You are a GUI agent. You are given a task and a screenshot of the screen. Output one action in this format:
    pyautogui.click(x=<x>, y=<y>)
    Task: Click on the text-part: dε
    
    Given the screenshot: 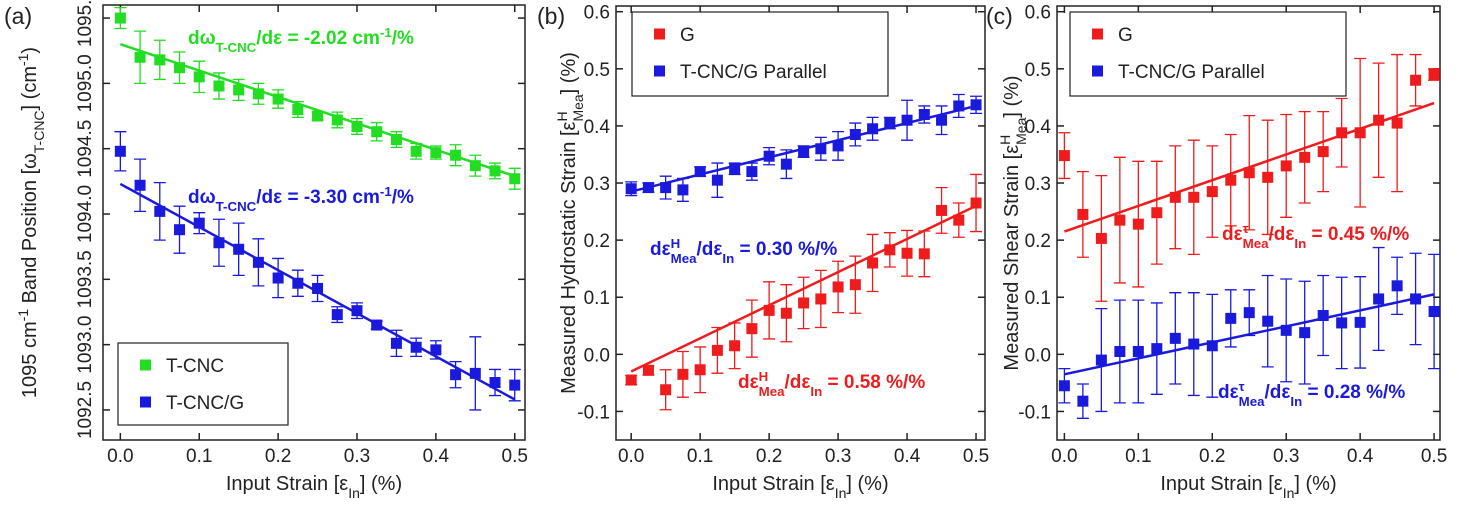 What is the action you would take?
    pyautogui.click(x=1228, y=392)
    